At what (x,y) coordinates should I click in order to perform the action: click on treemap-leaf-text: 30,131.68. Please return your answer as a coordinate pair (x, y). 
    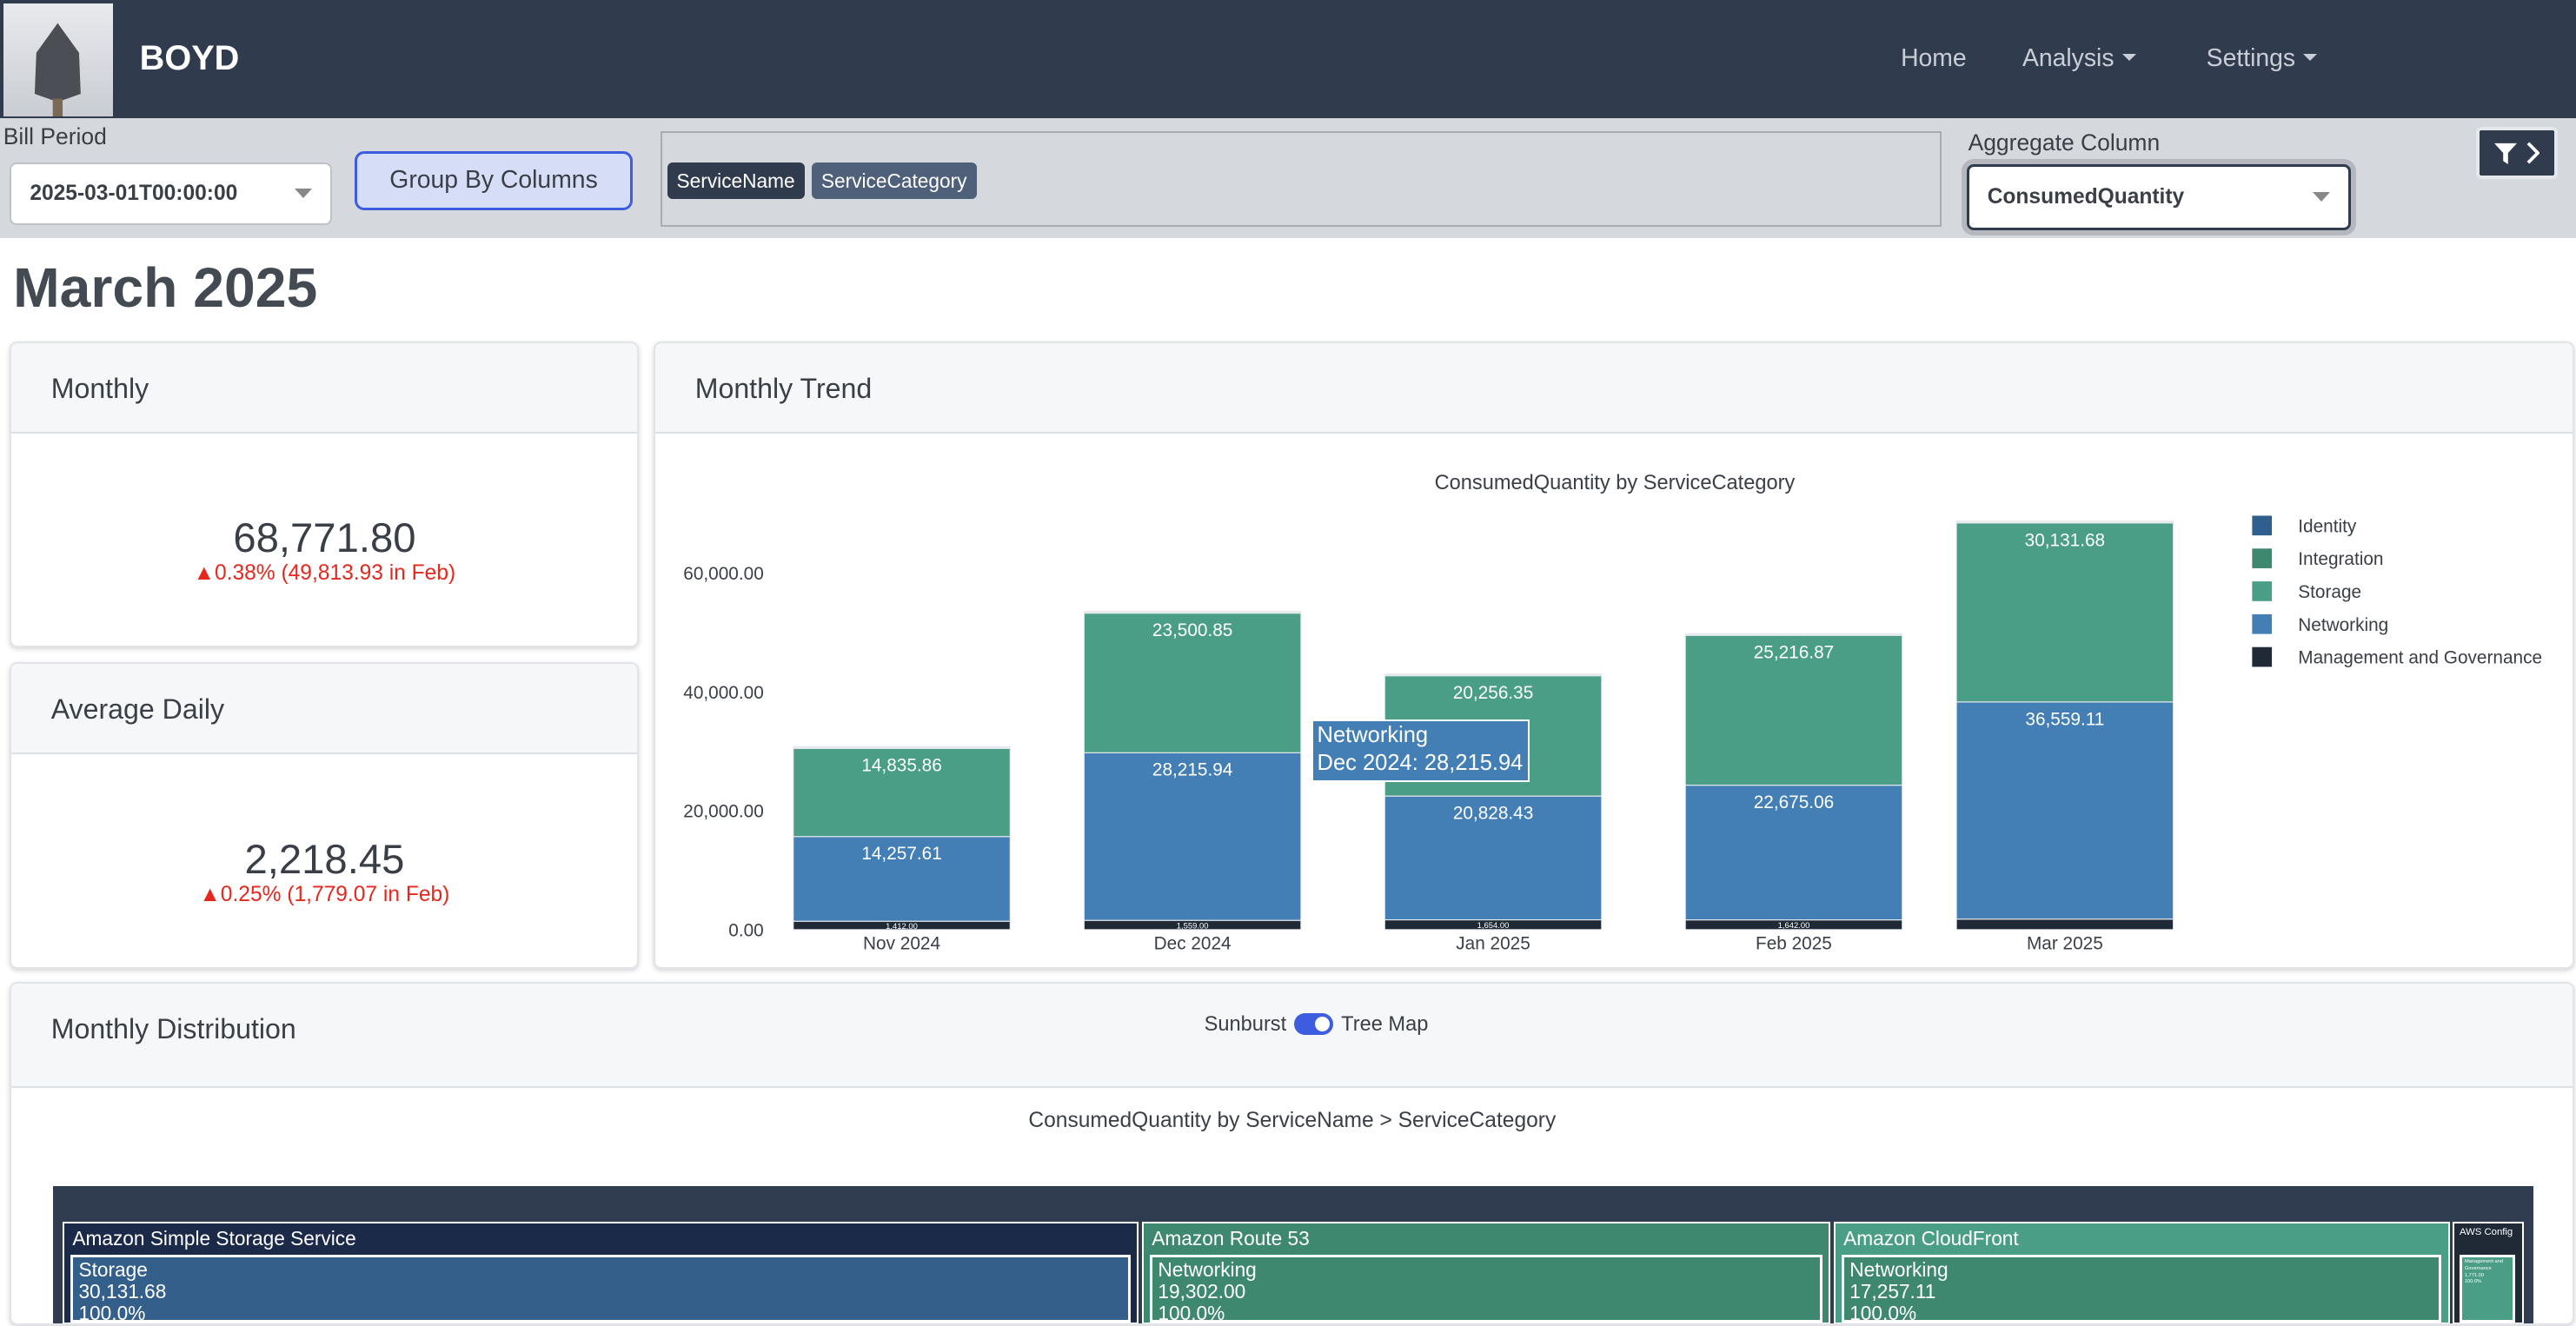
    Looking at the image, I should click on (122, 1291).